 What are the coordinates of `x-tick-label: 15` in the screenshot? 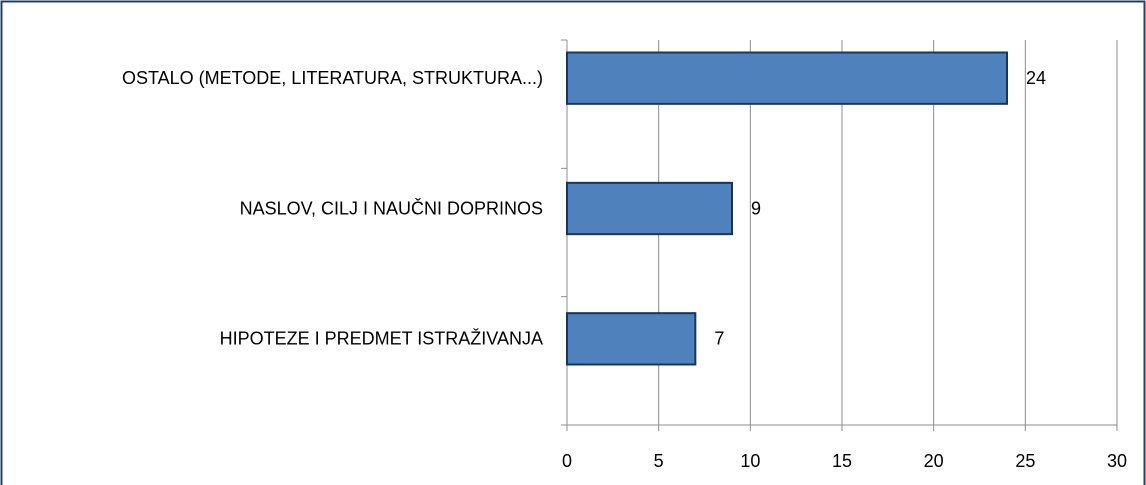 It's located at (842, 461).